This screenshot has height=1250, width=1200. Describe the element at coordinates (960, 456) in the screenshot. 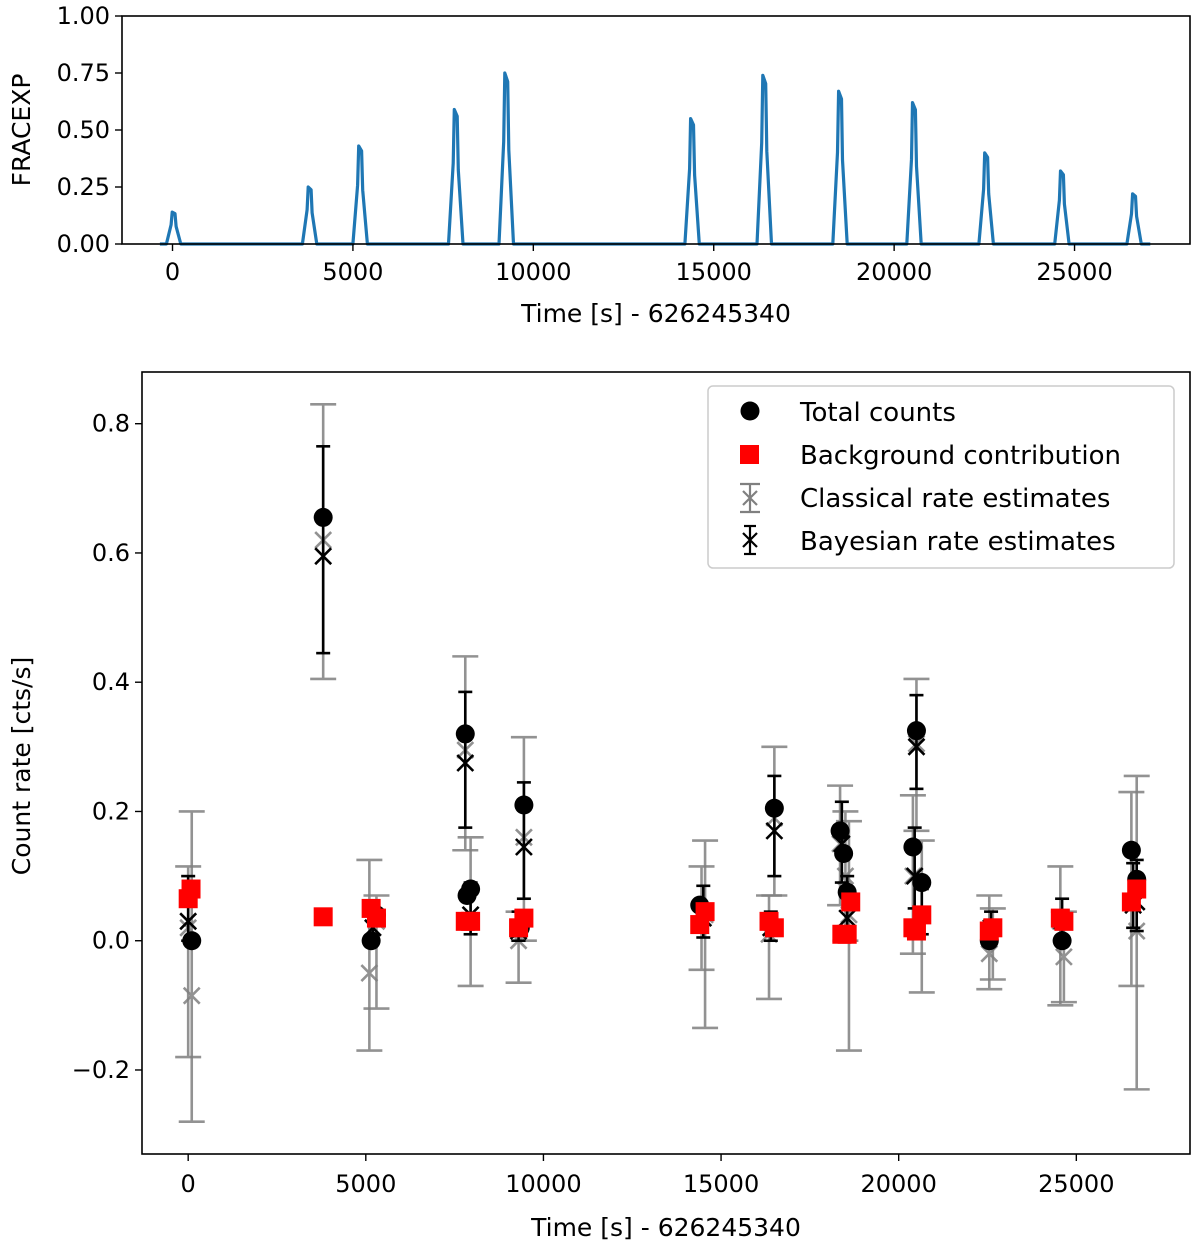

I see `legend-background-label: Background contribution` at that location.